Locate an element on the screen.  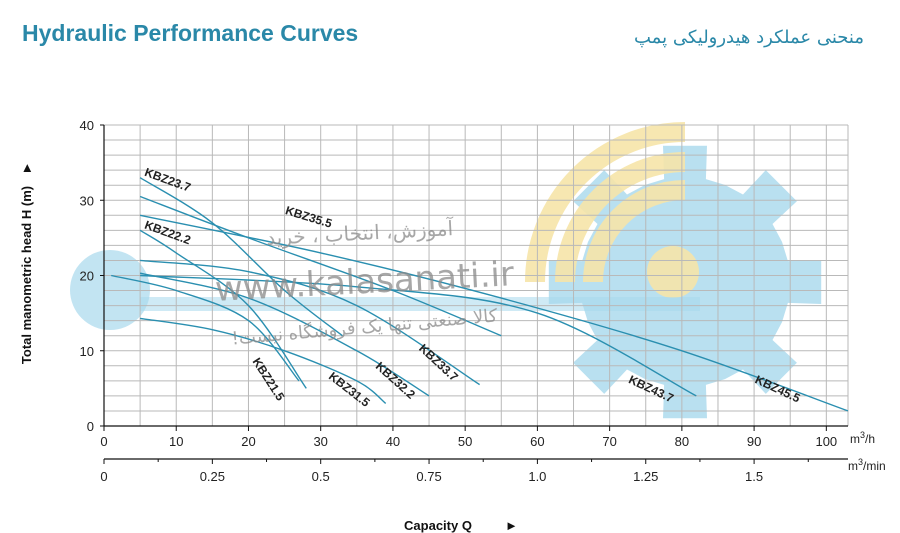
x2-tick-label: 0.75 is located at coordinates (428, 476).